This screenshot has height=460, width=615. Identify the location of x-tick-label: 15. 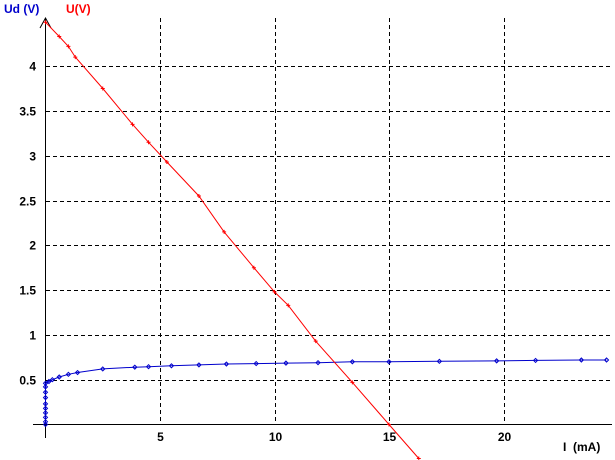
(390, 437).